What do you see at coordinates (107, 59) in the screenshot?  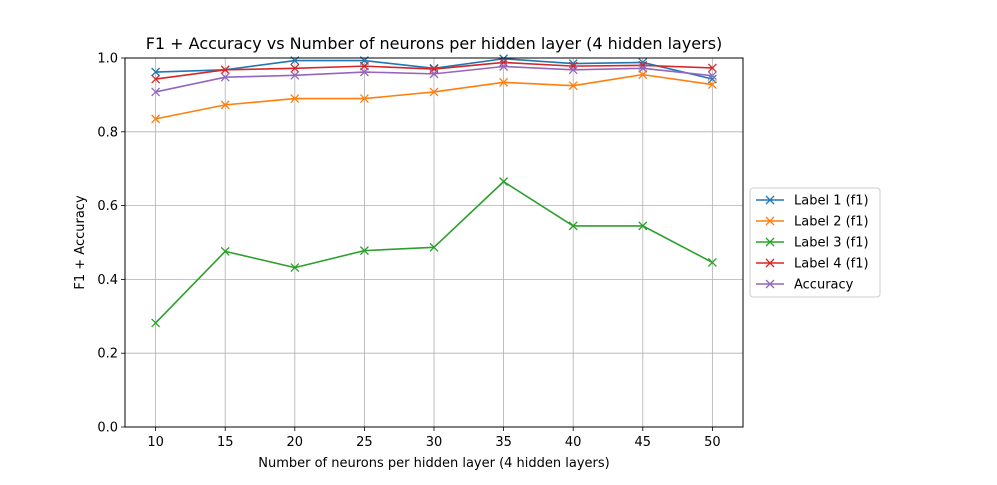 I see `y-tick-label: 1.0` at bounding box center [107, 59].